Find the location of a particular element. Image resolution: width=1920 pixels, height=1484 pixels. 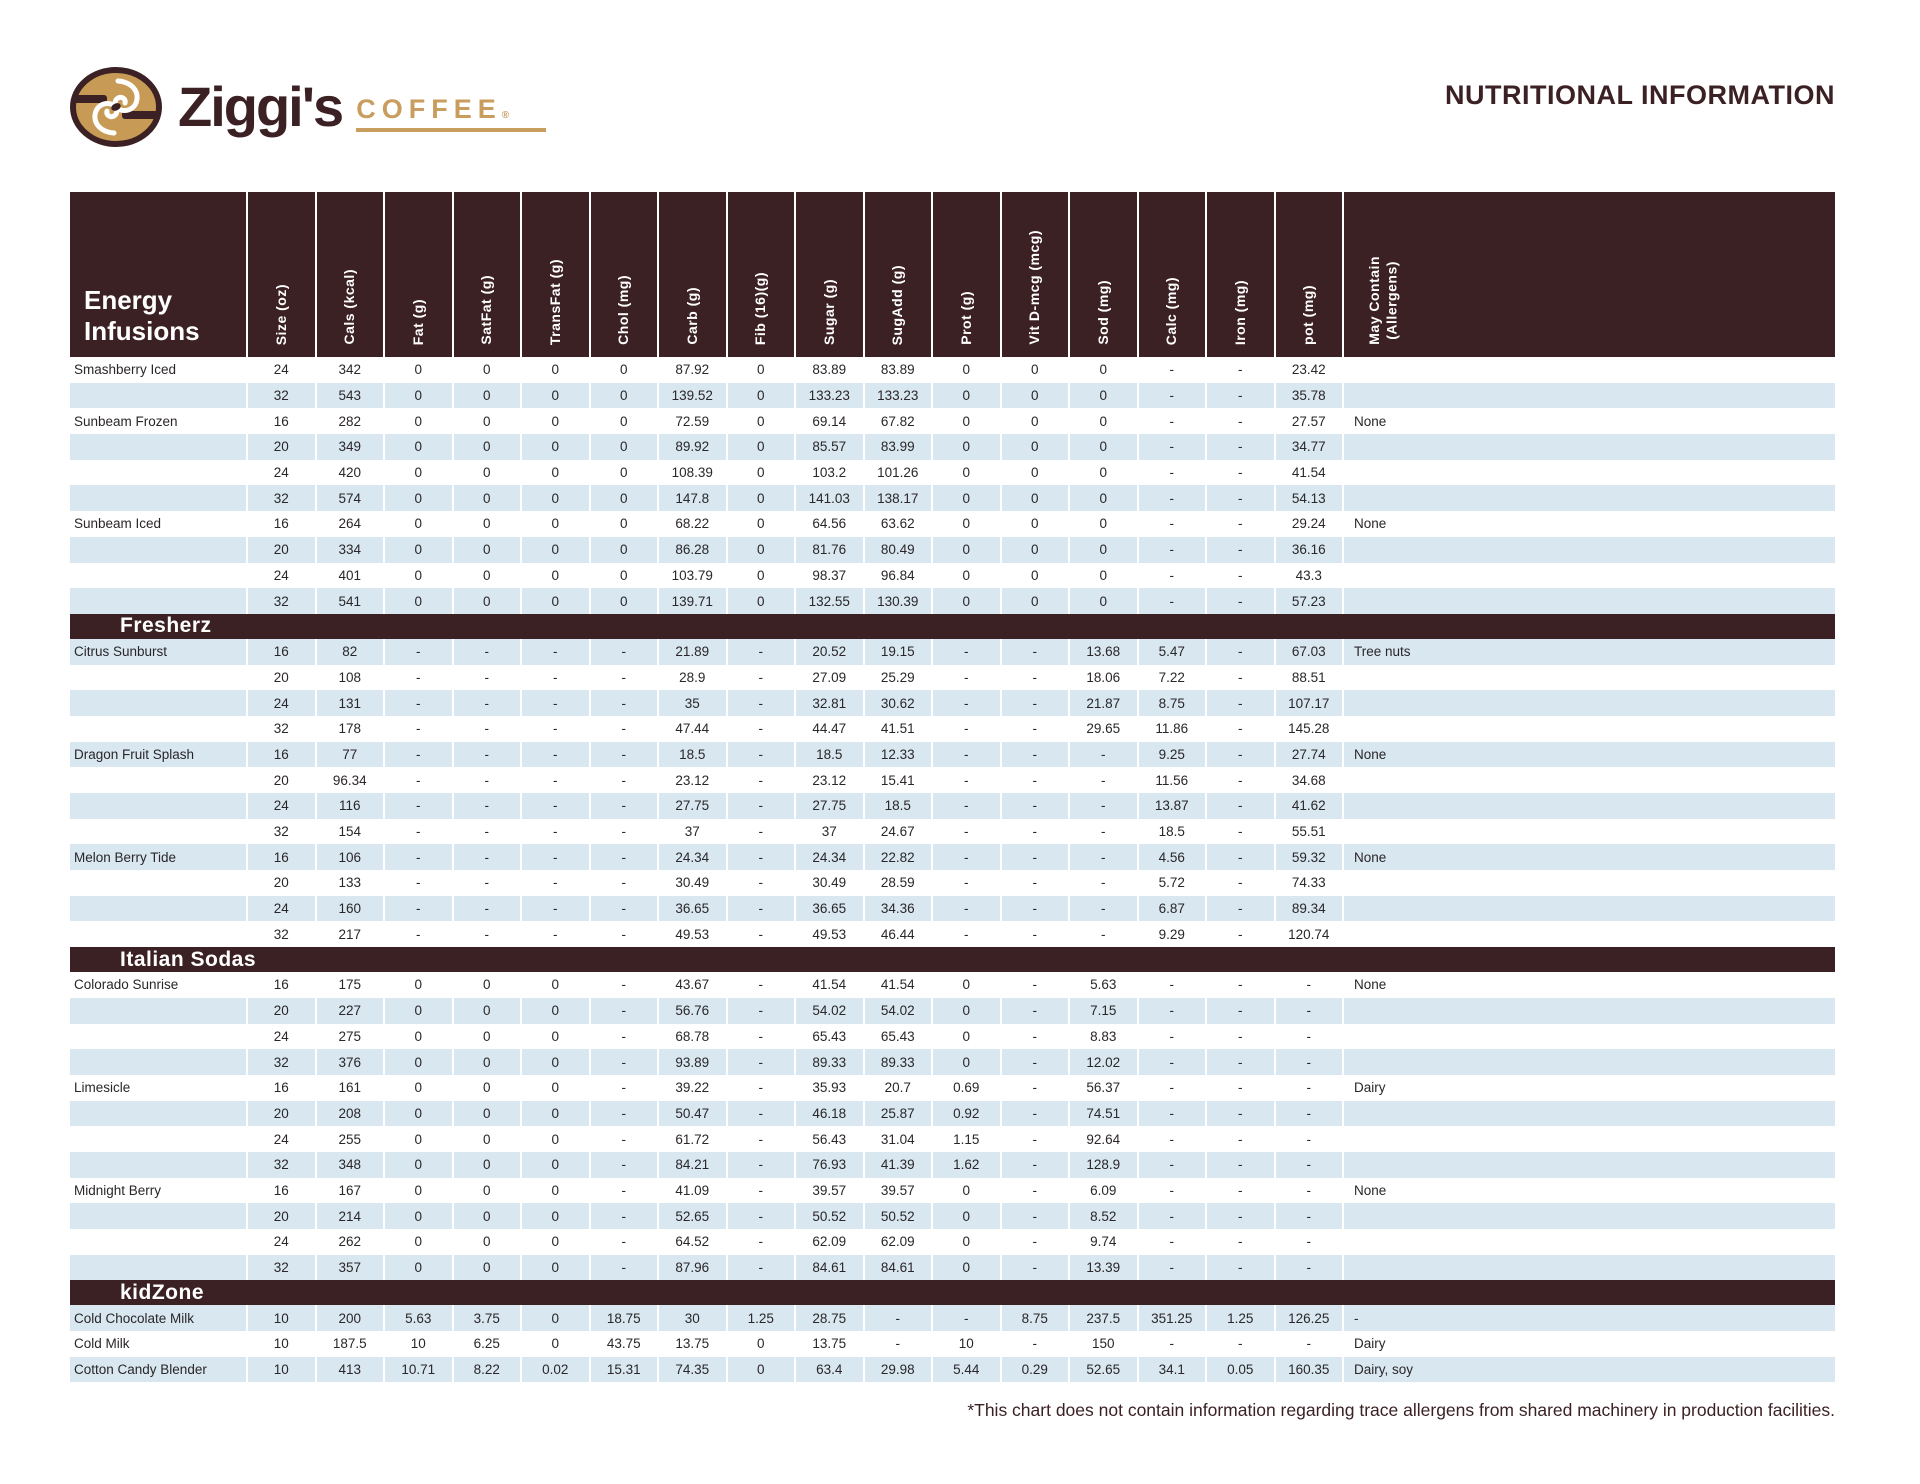

cell-value: 1.62 is located at coordinates (966, 1164).